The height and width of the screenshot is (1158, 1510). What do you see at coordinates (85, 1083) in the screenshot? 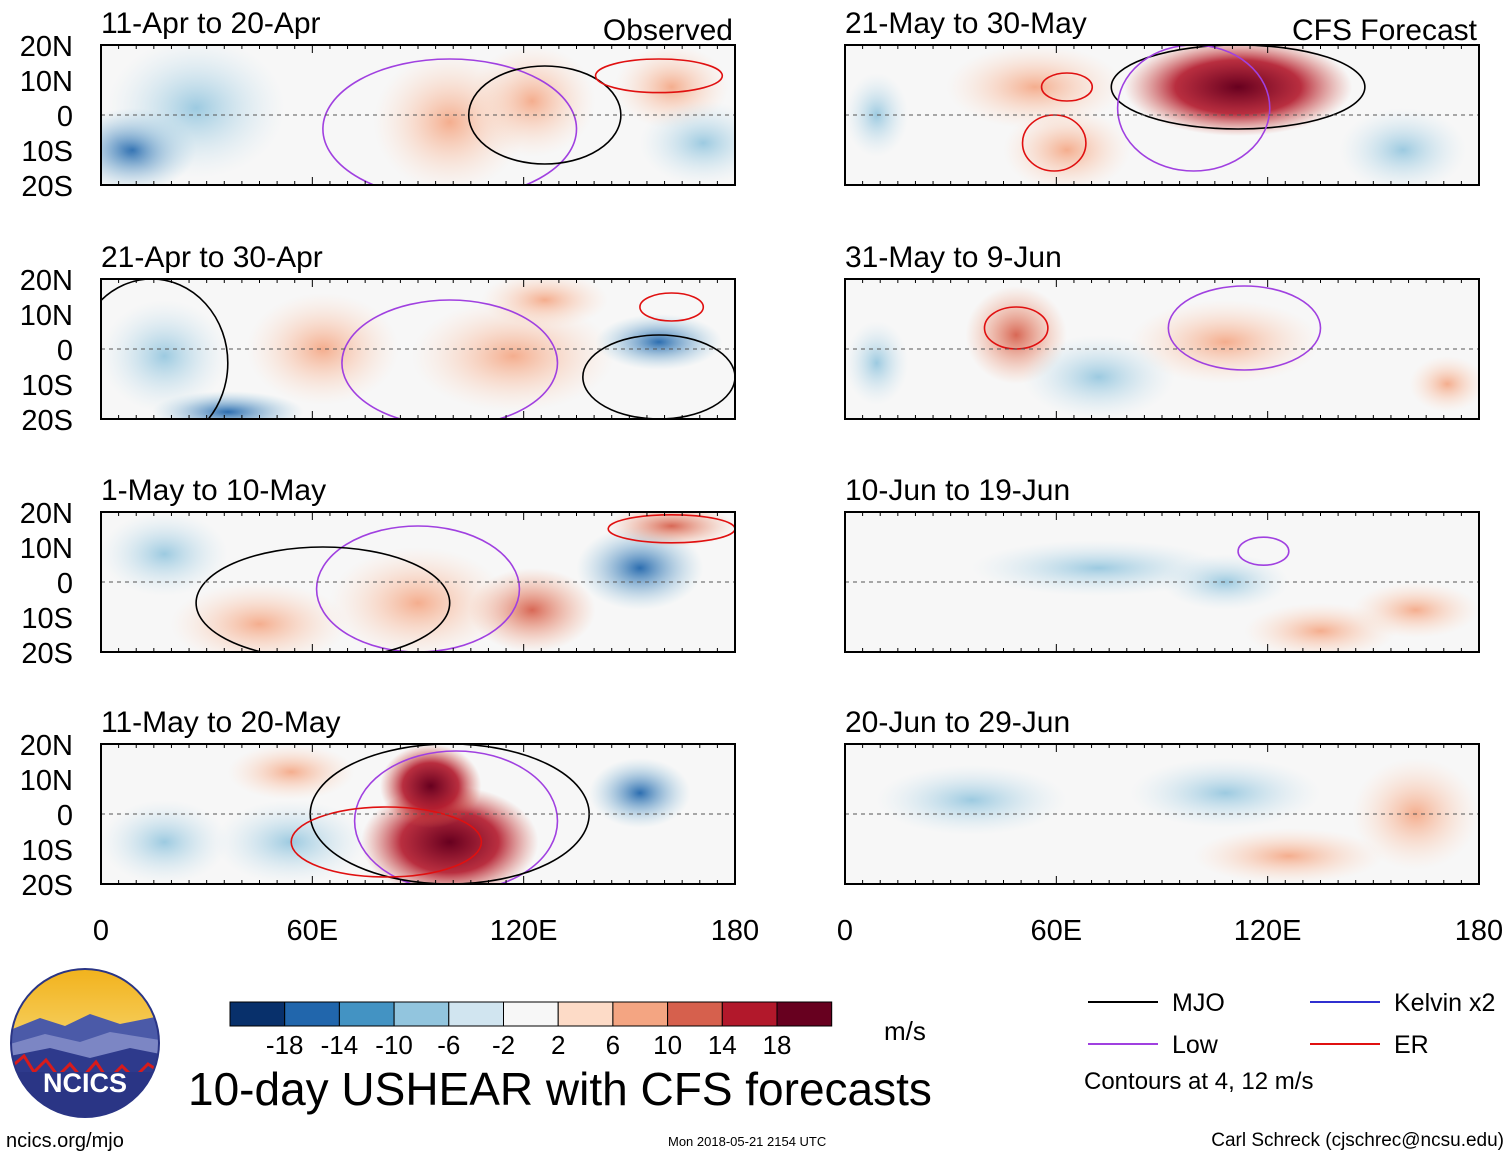
I see `logo-text: NCICS` at bounding box center [85, 1083].